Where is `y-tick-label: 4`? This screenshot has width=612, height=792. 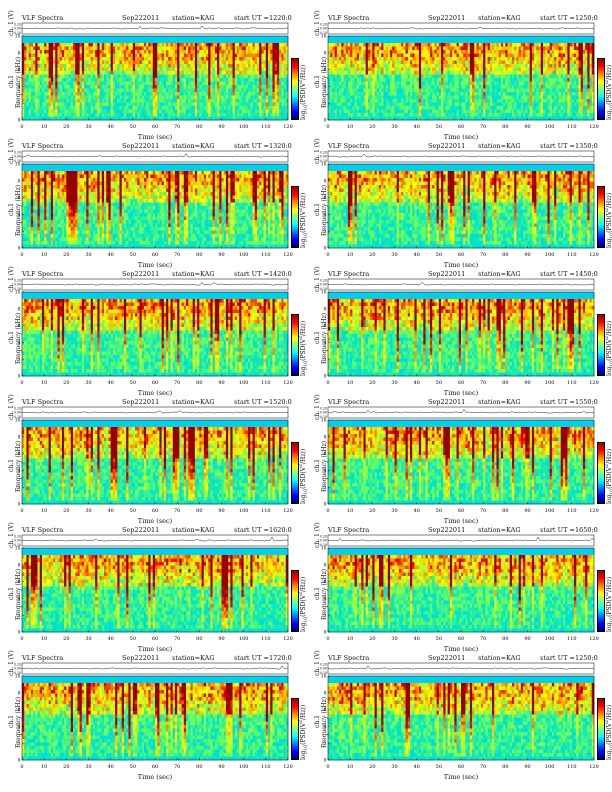 y-tick-label: 4 is located at coordinates (19, 87).